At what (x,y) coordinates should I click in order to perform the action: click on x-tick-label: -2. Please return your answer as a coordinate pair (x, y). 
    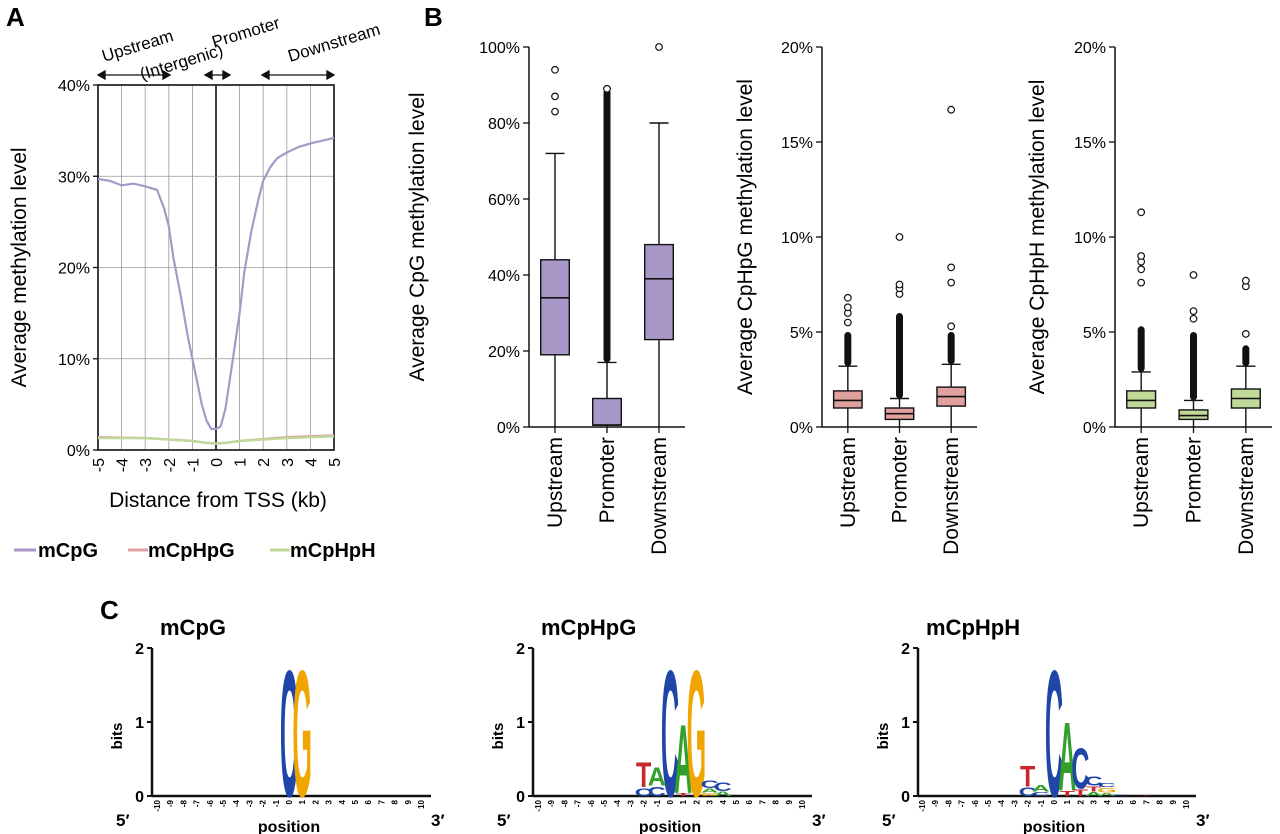
    Looking at the image, I should click on (170, 465).